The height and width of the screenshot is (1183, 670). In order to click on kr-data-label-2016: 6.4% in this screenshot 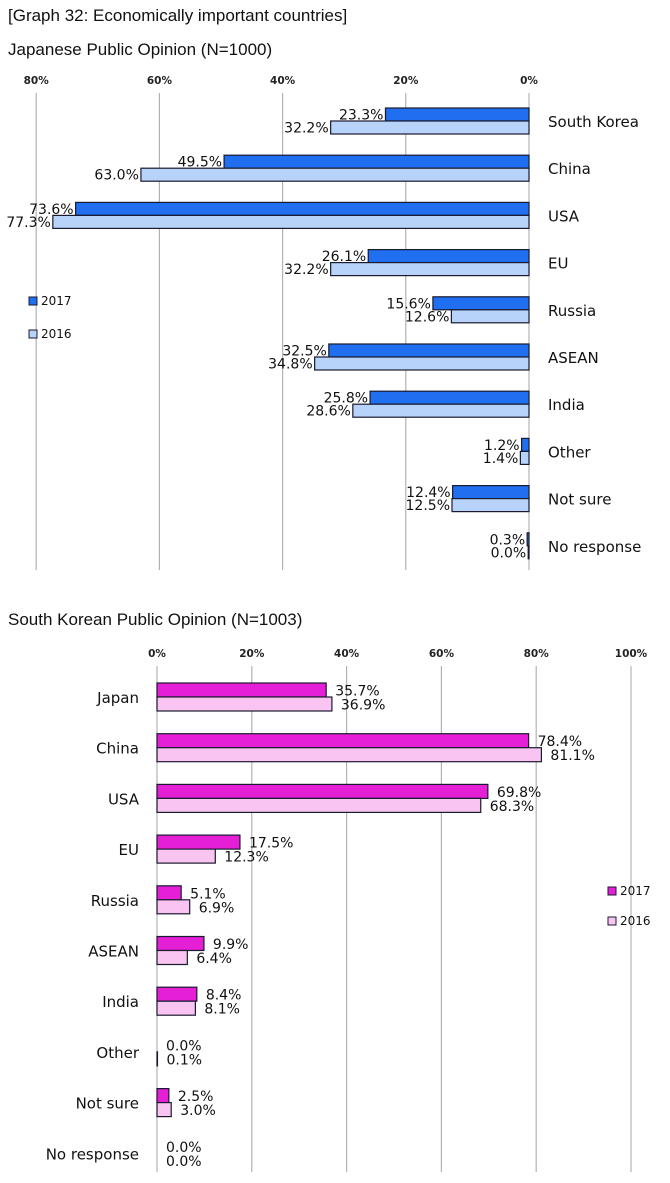, I will do `click(214, 959)`.